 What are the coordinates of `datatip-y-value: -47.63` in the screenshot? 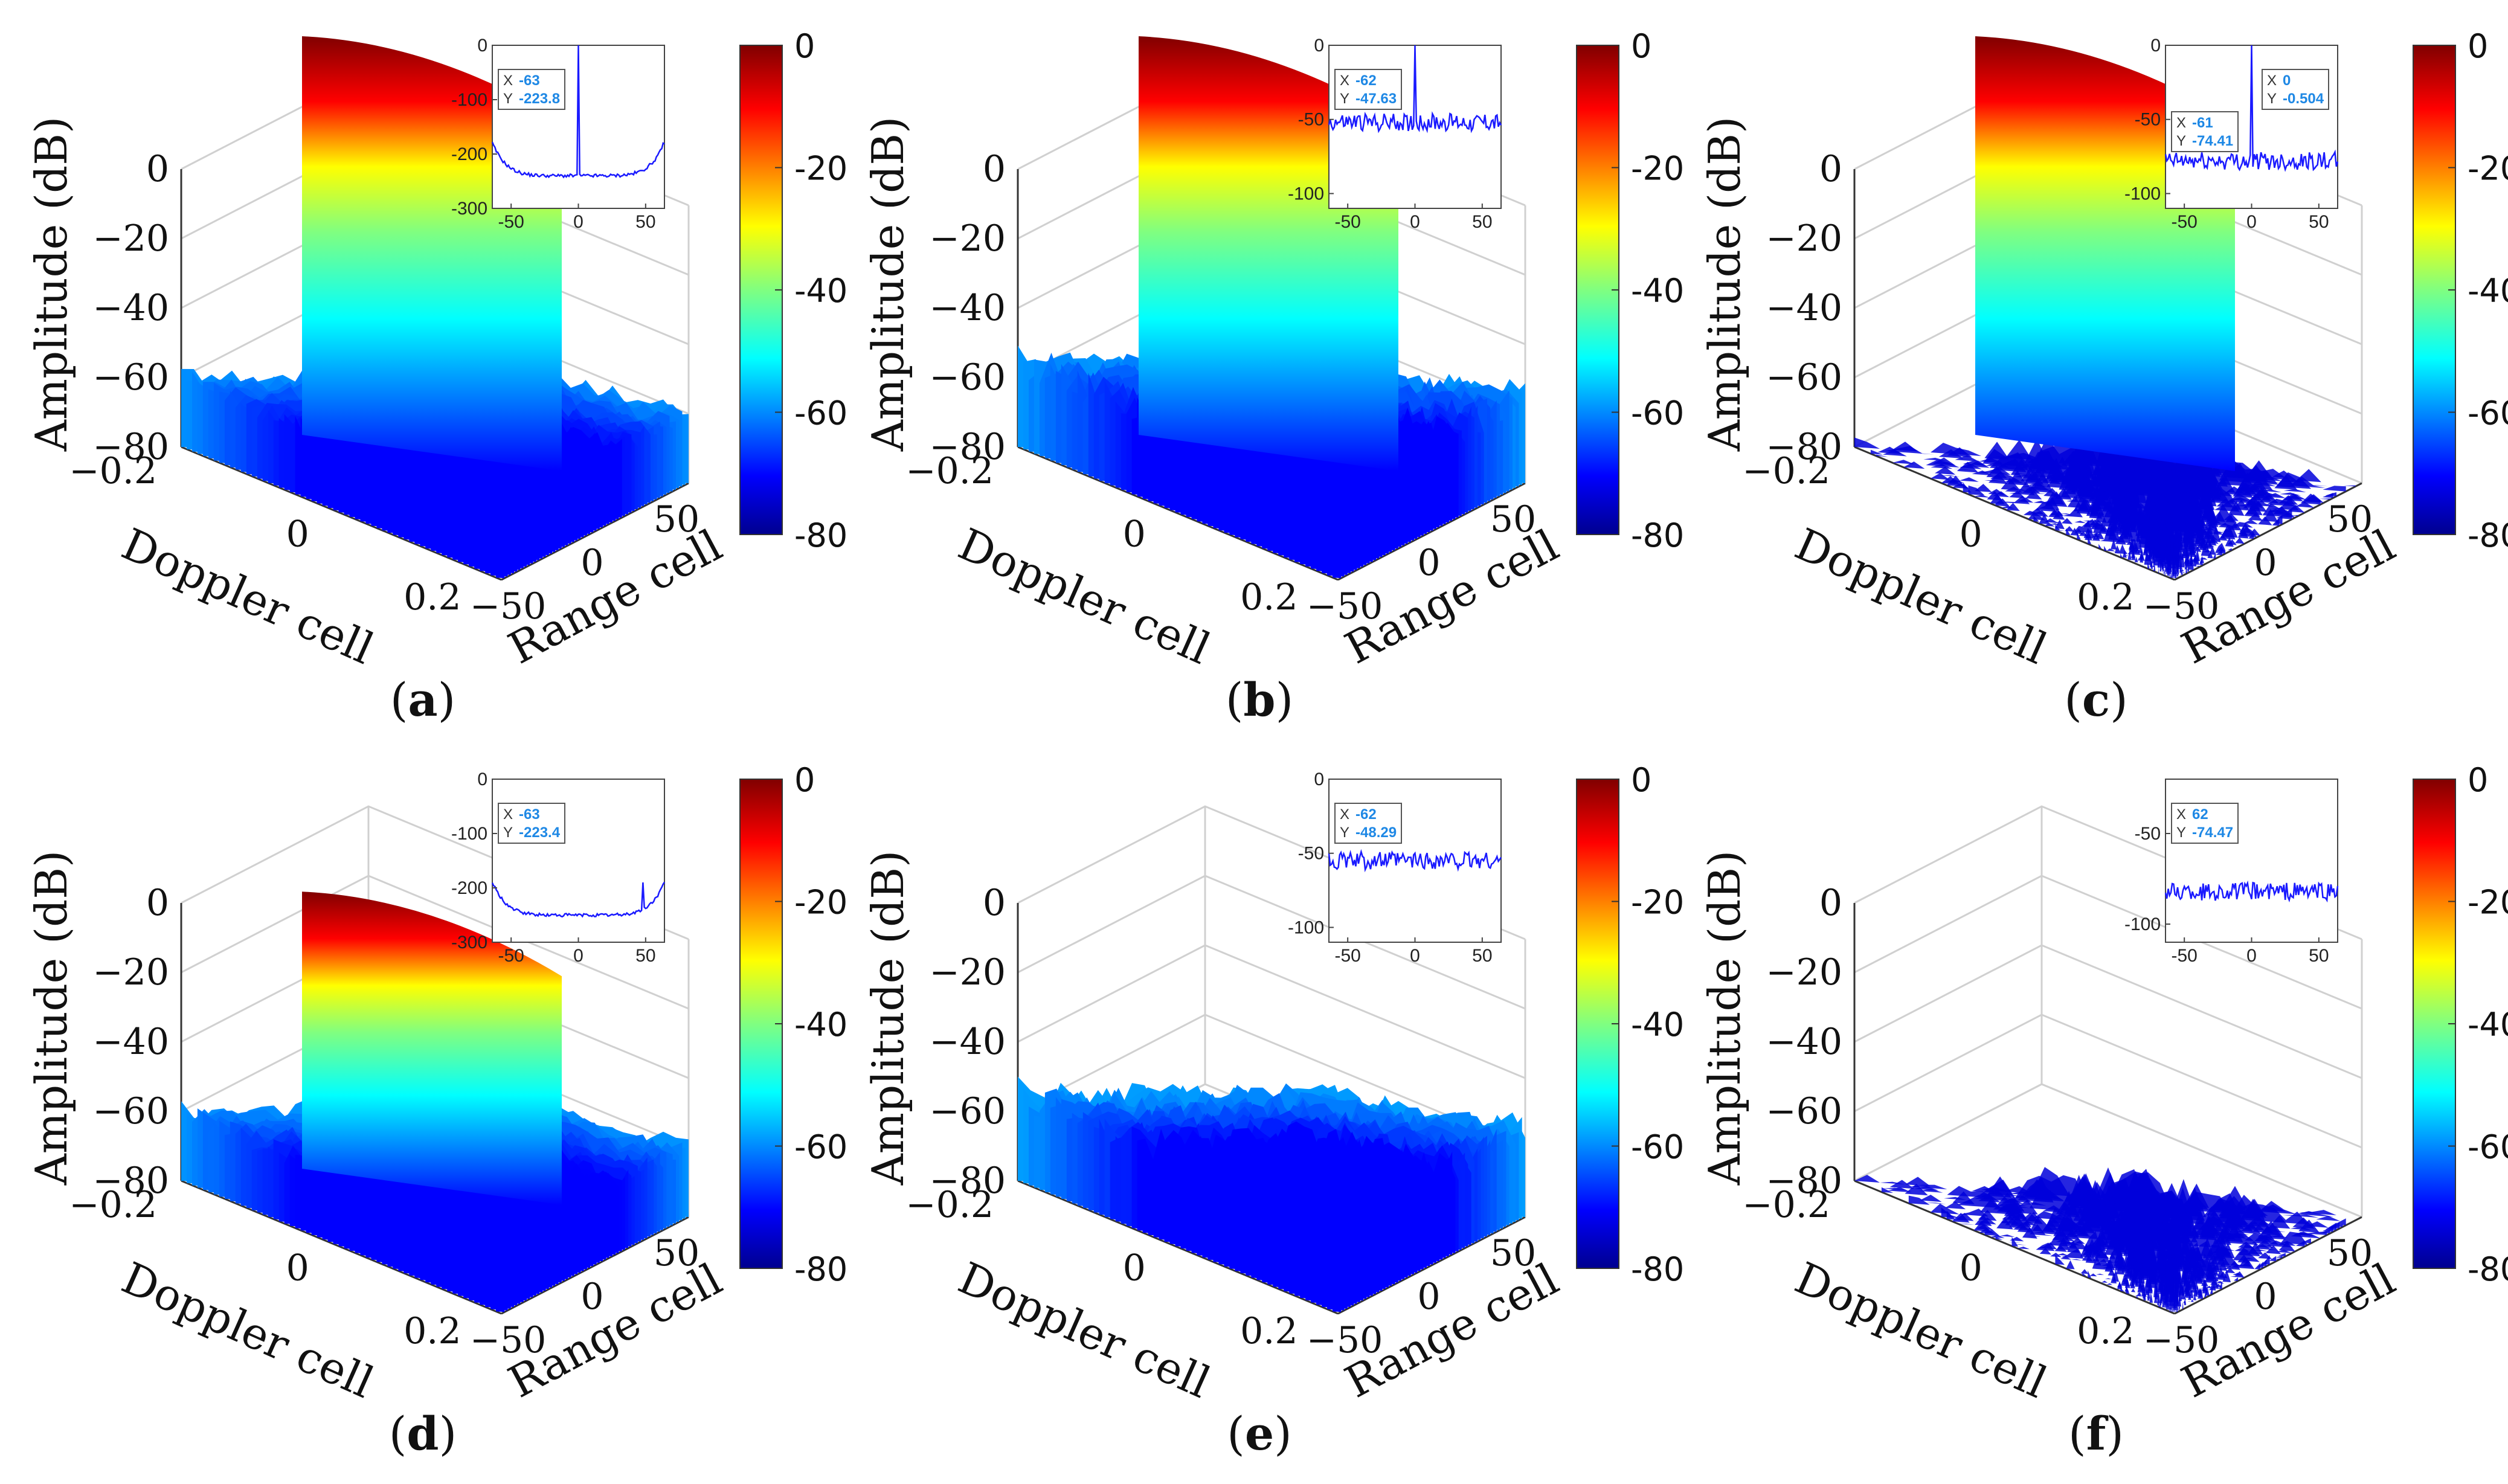 It's located at (1376, 99).